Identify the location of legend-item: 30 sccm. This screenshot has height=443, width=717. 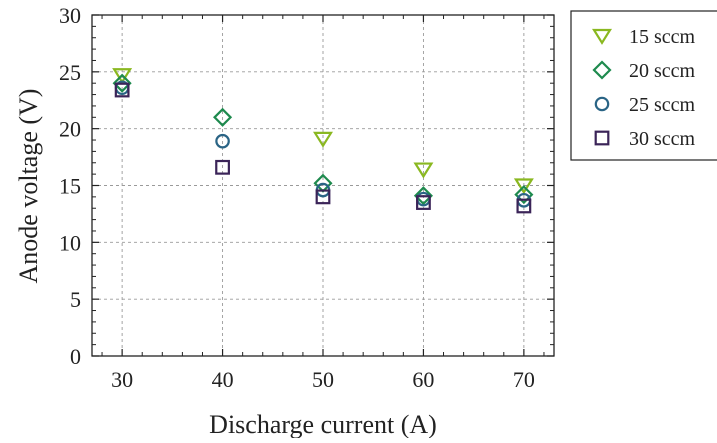
(645, 139).